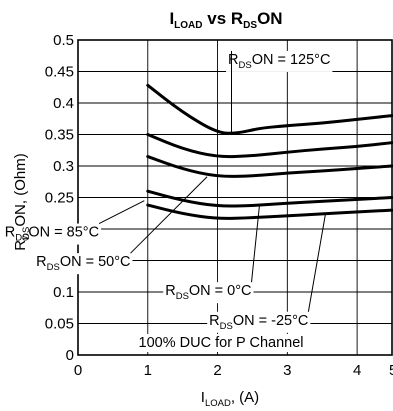 Image resolution: width=393 pixels, height=411 pixels. What do you see at coordinates (59, 135) in the screenshot?
I see `y-tick-label: 0.35` at bounding box center [59, 135].